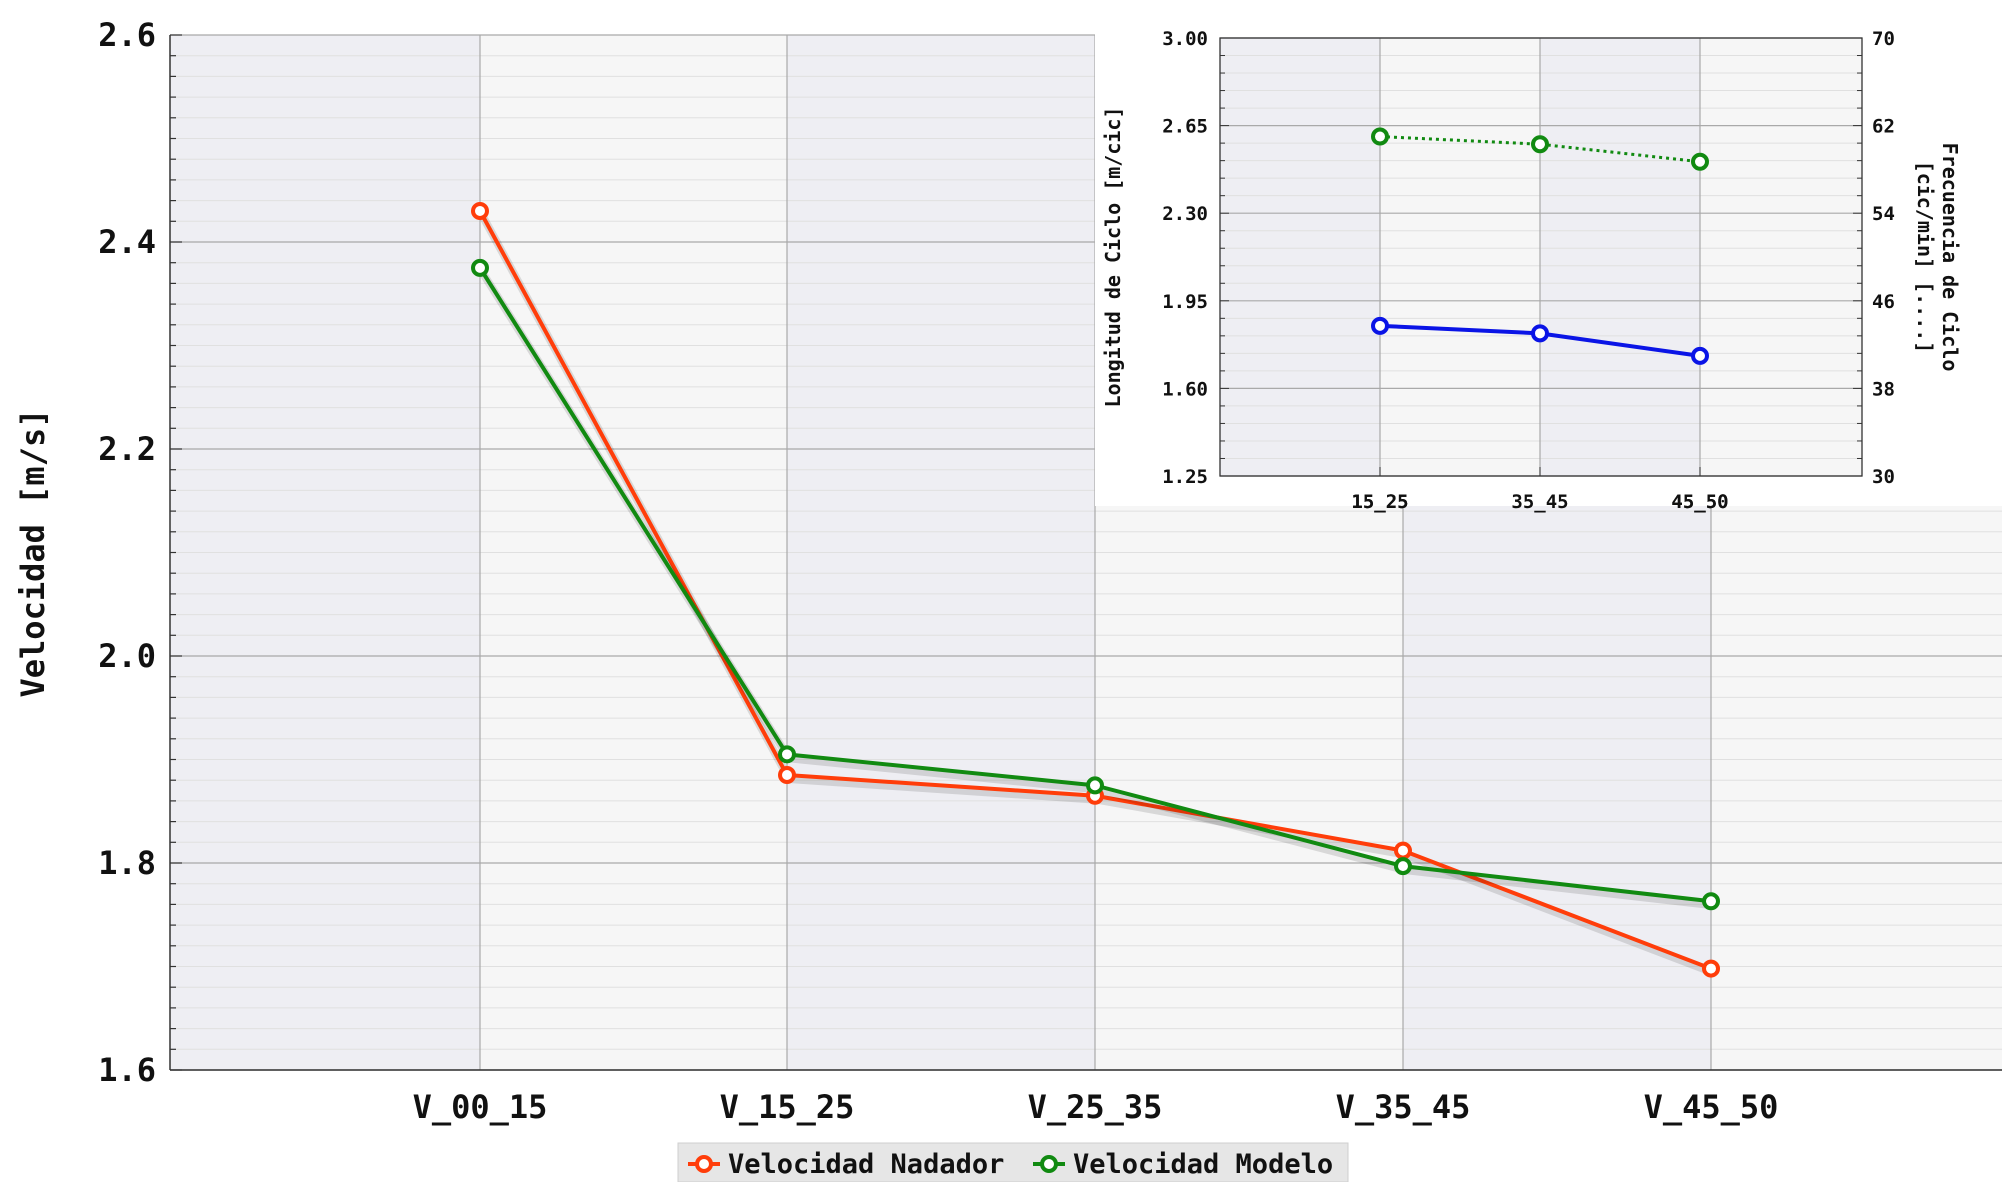 This screenshot has height=1182, width=2002. Describe the element at coordinates (1925, 257) in the screenshot. I see `inset-right-axis-title-line-2: [cic/min] [....]` at that location.